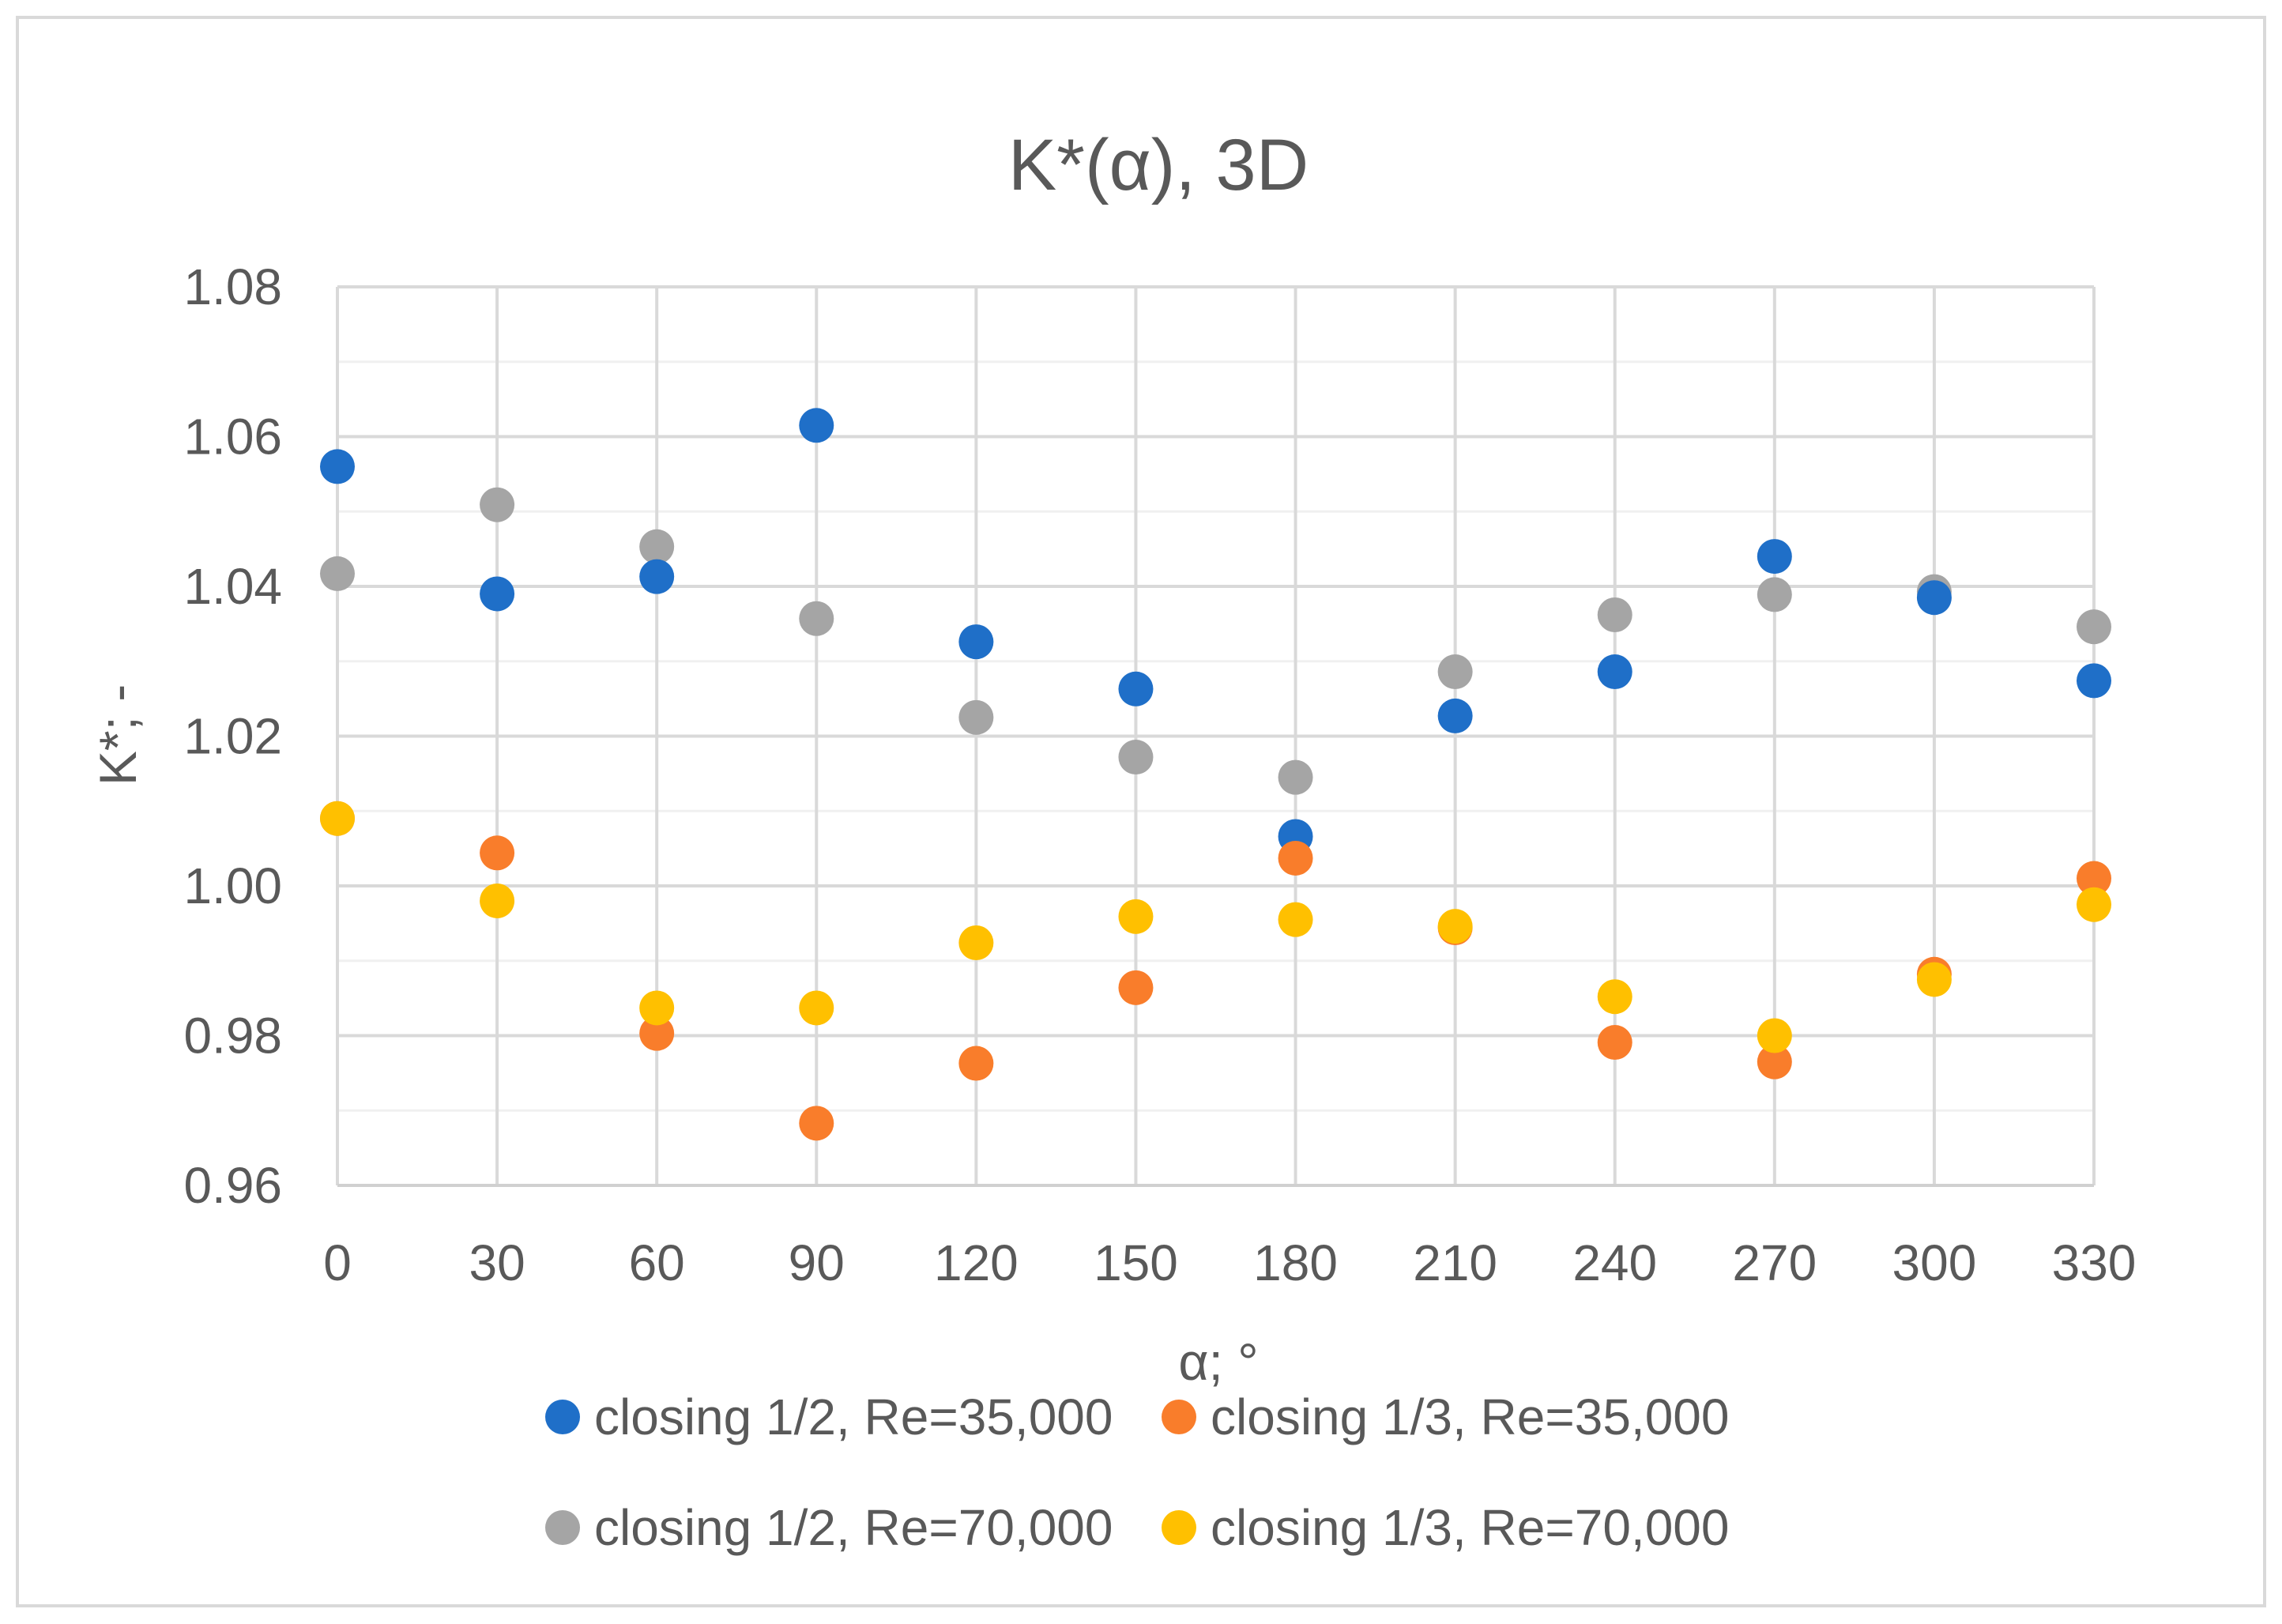 This screenshot has height=1624, width=2282. What do you see at coordinates (1455, 1262) in the screenshot?
I see `x-tick-label: 210` at bounding box center [1455, 1262].